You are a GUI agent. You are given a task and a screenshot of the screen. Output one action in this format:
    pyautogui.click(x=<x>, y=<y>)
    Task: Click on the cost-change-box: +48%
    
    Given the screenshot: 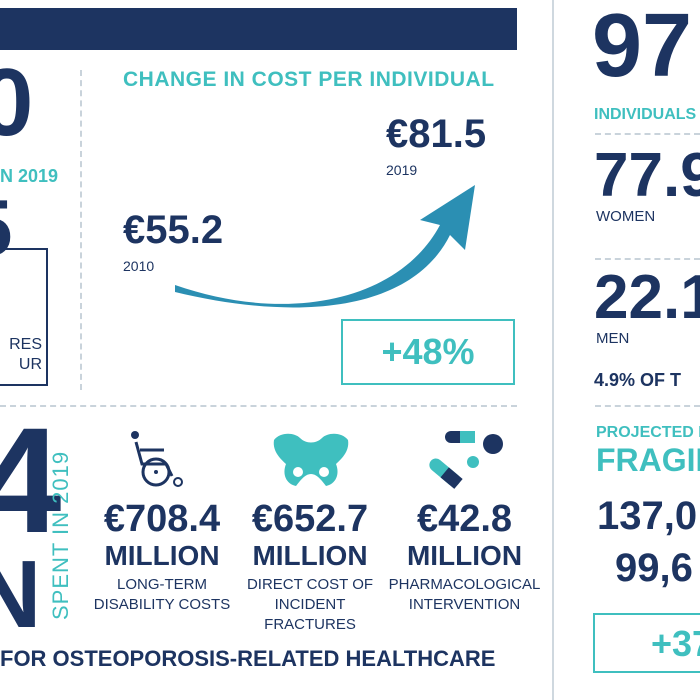 What is the action you would take?
    pyautogui.click(x=428, y=352)
    